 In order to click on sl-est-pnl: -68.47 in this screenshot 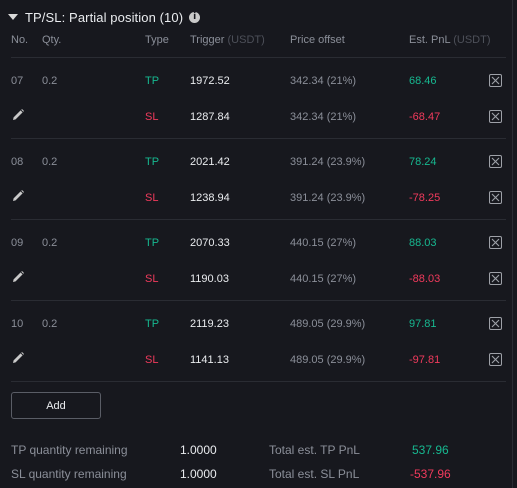, I will do `click(425, 117)`.